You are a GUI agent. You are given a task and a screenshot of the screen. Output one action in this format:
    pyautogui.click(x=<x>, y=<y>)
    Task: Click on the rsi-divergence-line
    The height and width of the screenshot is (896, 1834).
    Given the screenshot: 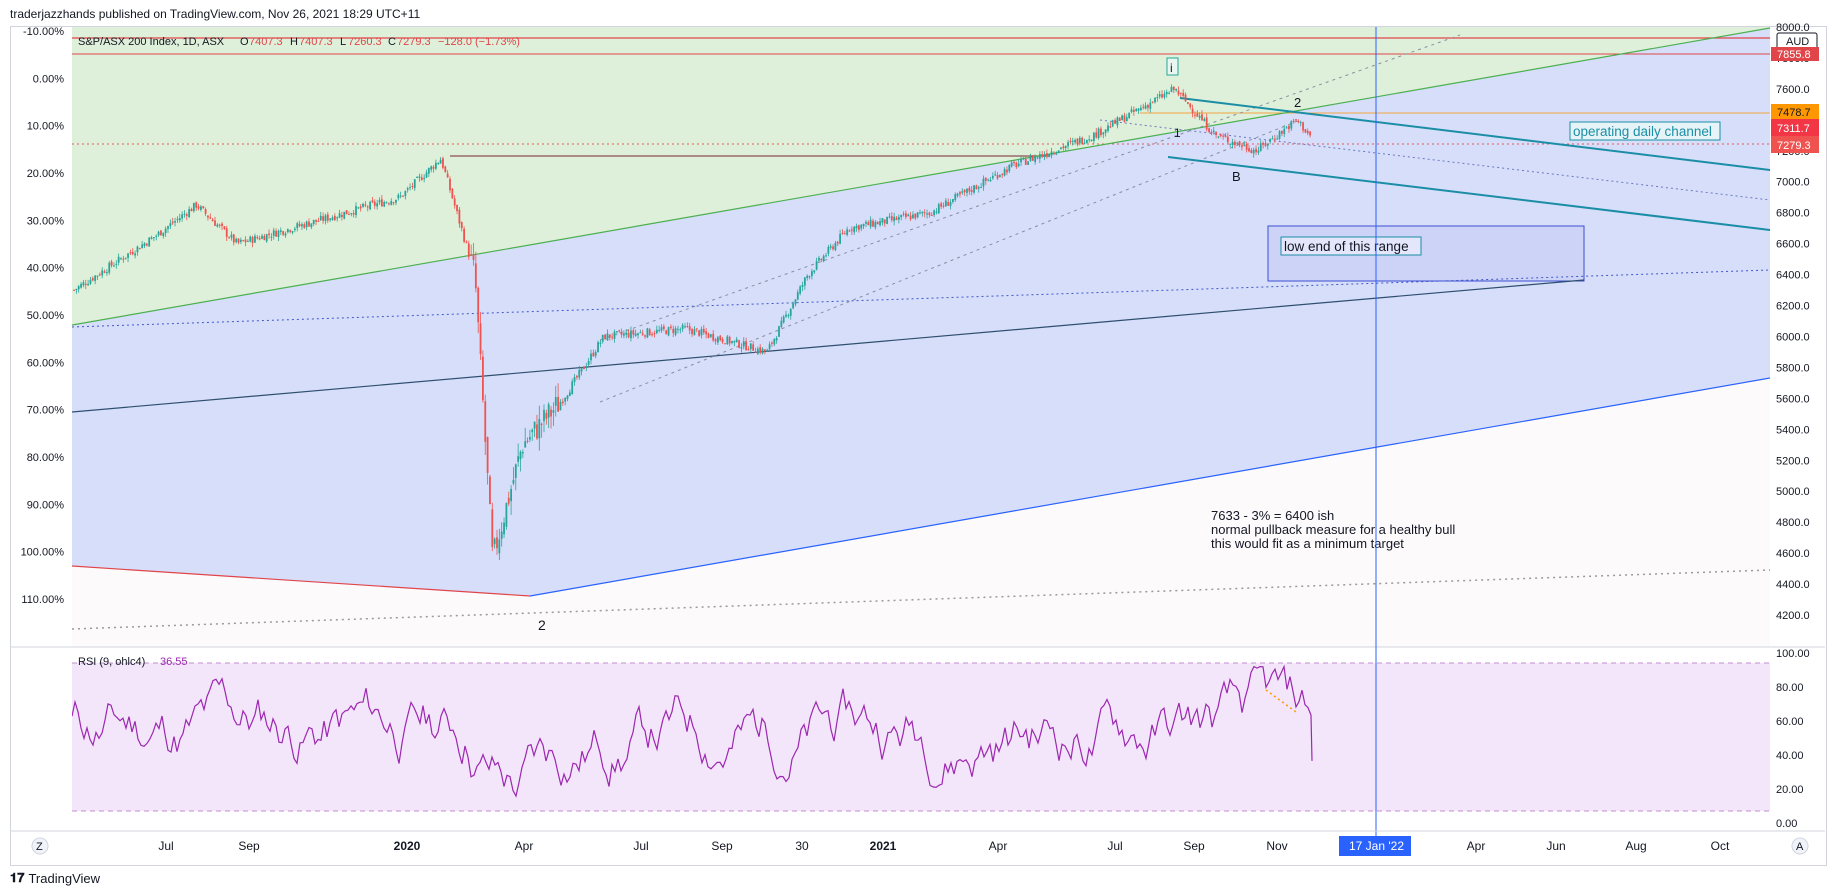 What is the action you would take?
    pyautogui.click(x=1281, y=701)
    